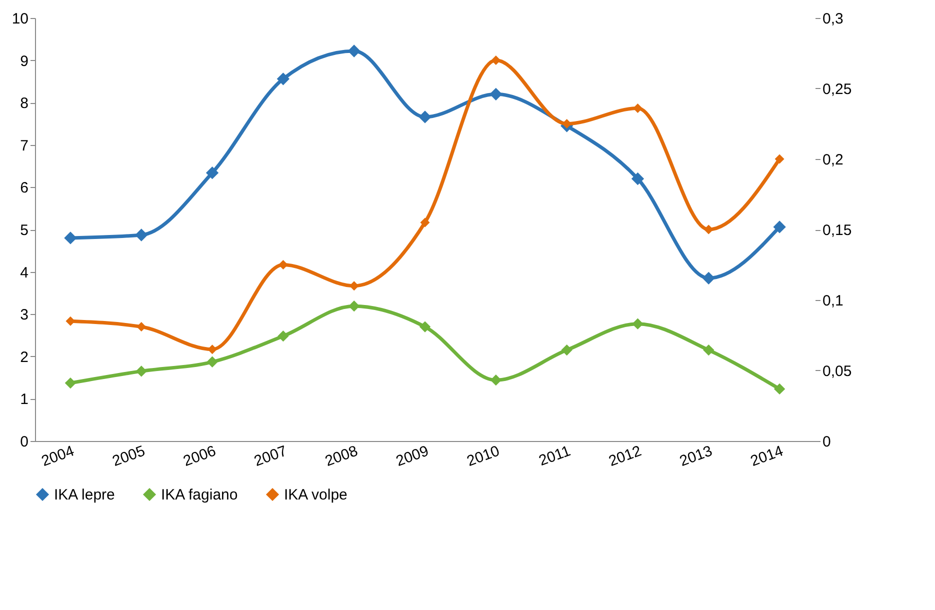 This screenshot has height=610, width=935. I want to click on y2-tick-label: 0, so click(826, 442).